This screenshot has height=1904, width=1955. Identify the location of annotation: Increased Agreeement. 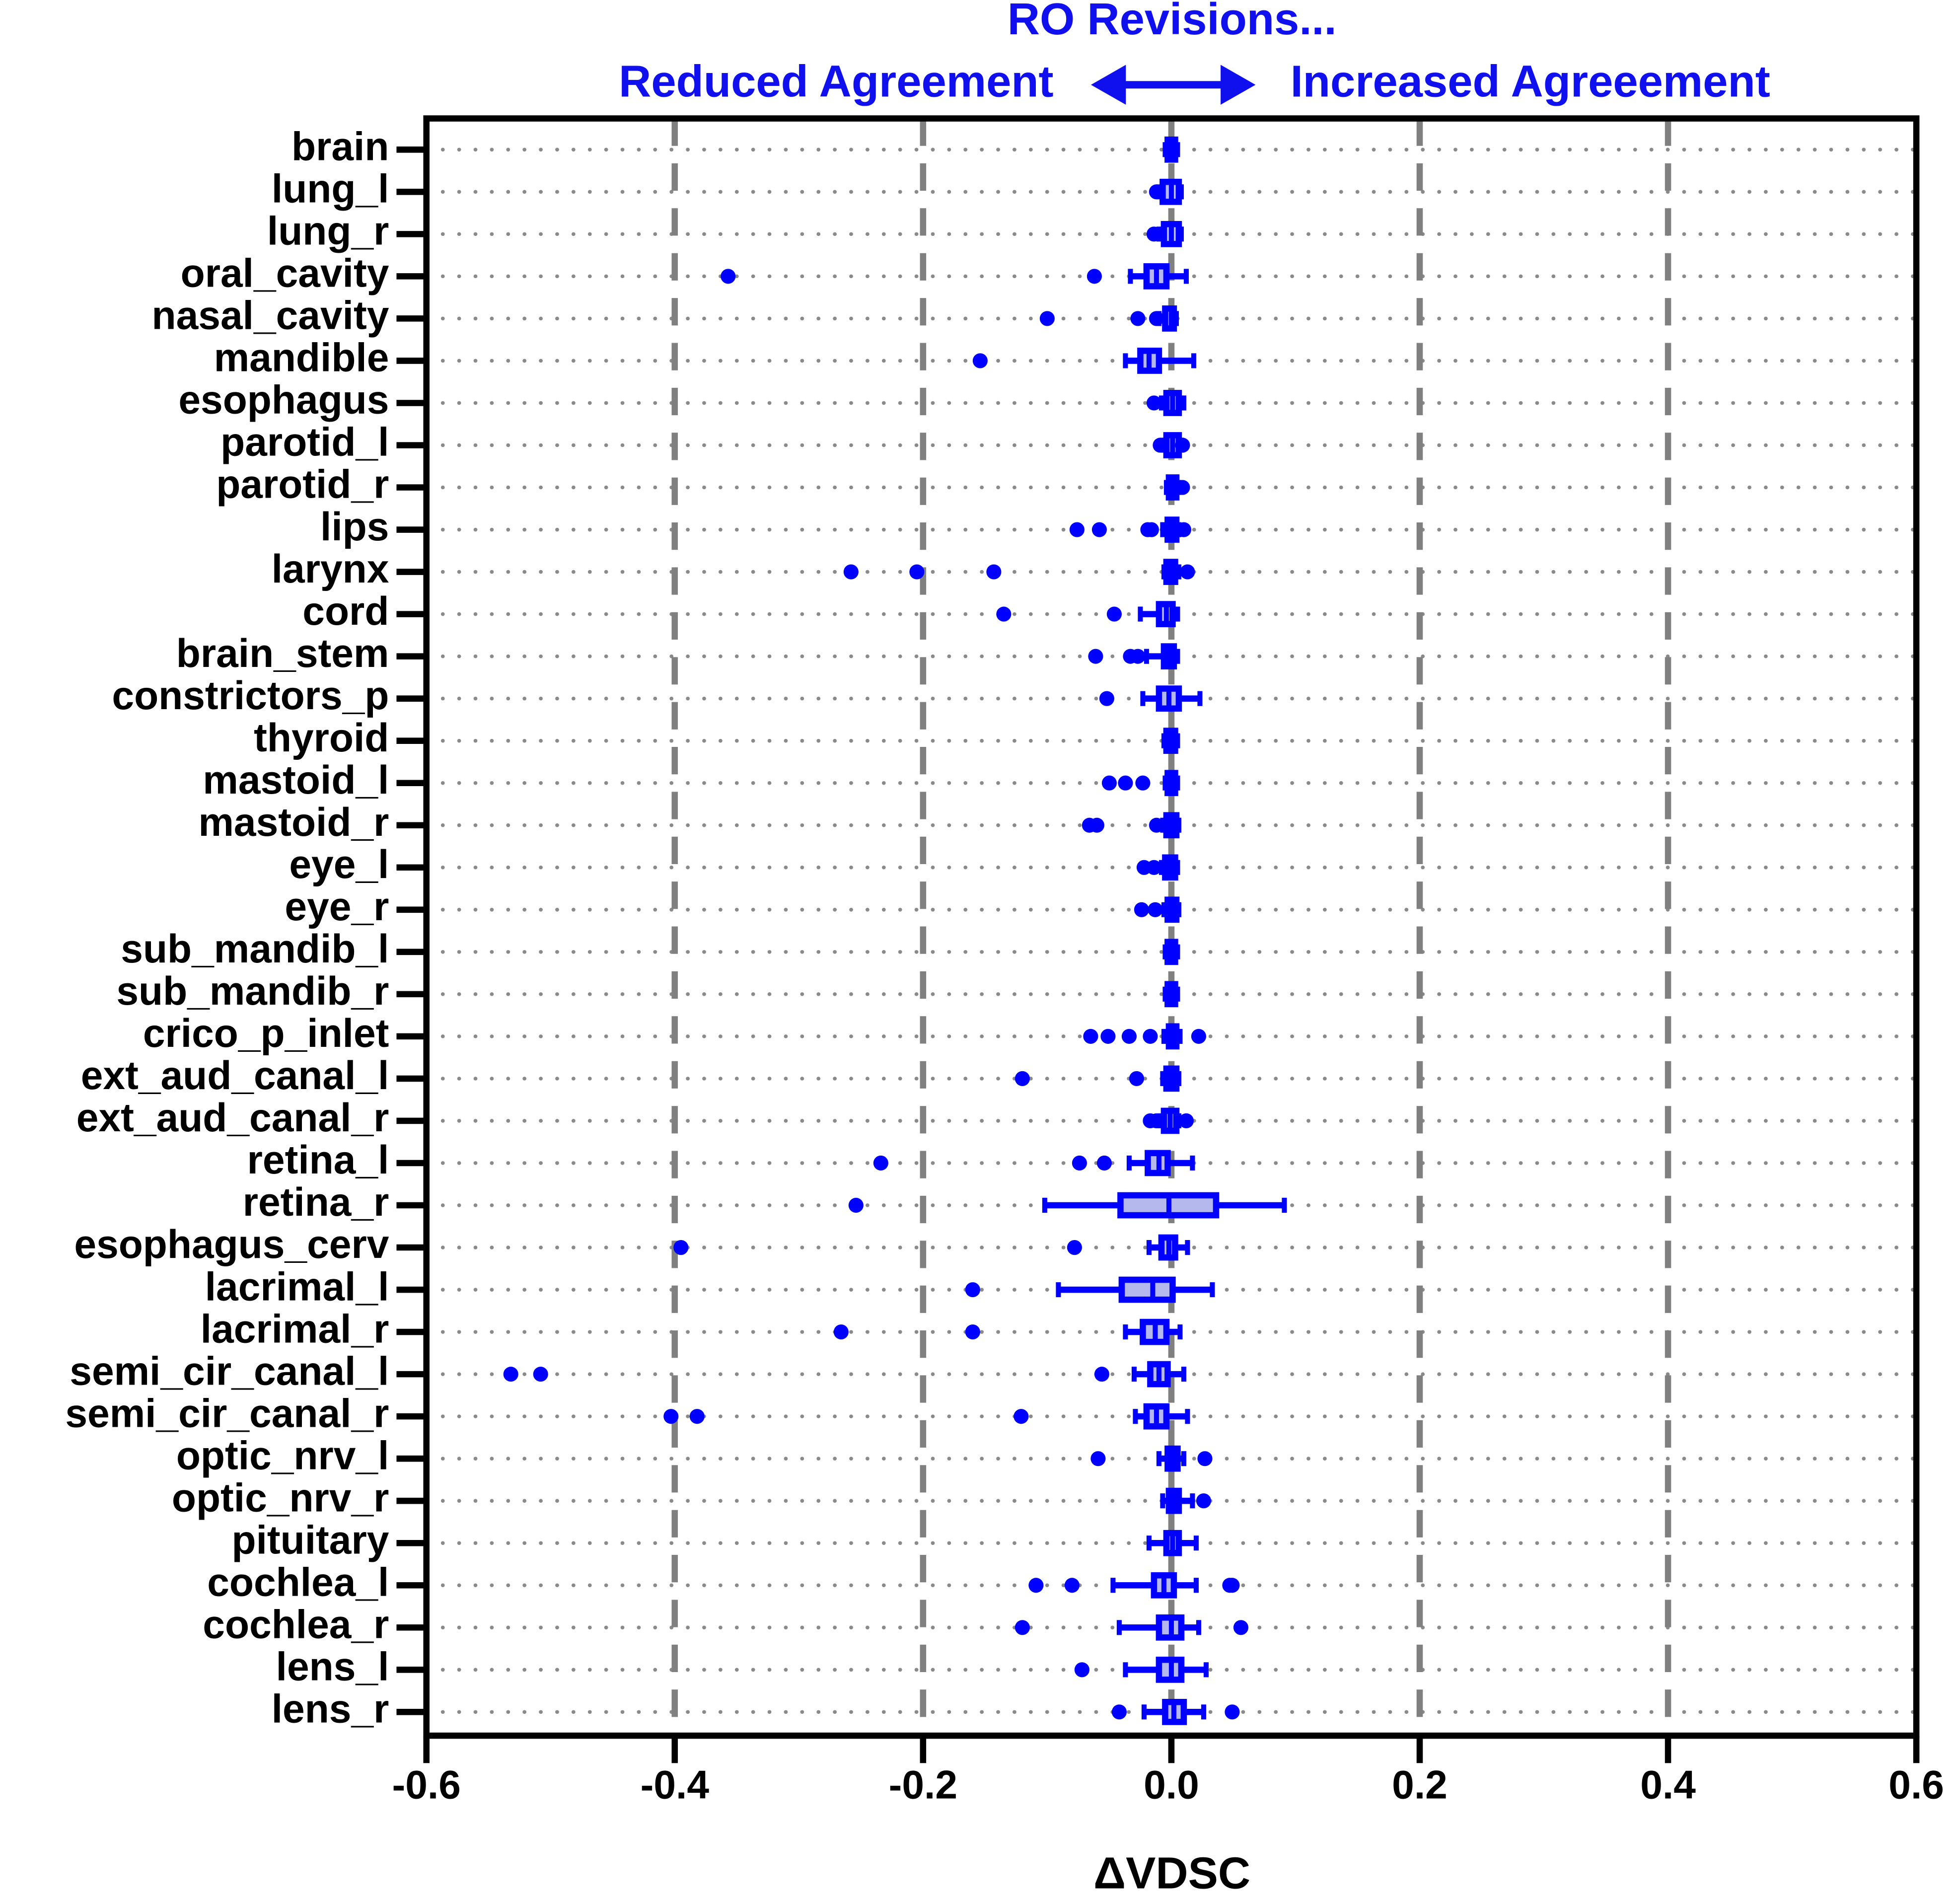
(1530, 82).